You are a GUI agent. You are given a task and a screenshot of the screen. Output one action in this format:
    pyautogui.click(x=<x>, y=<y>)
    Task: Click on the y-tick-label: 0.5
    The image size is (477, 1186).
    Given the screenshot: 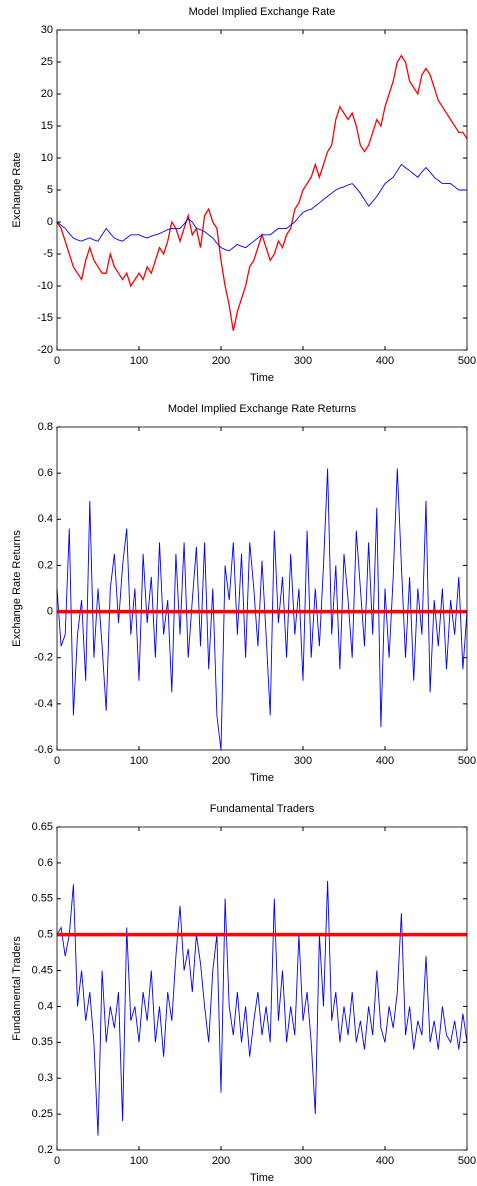 What is the action you would take?
    pyautogui.click(x=45, y=935)
    